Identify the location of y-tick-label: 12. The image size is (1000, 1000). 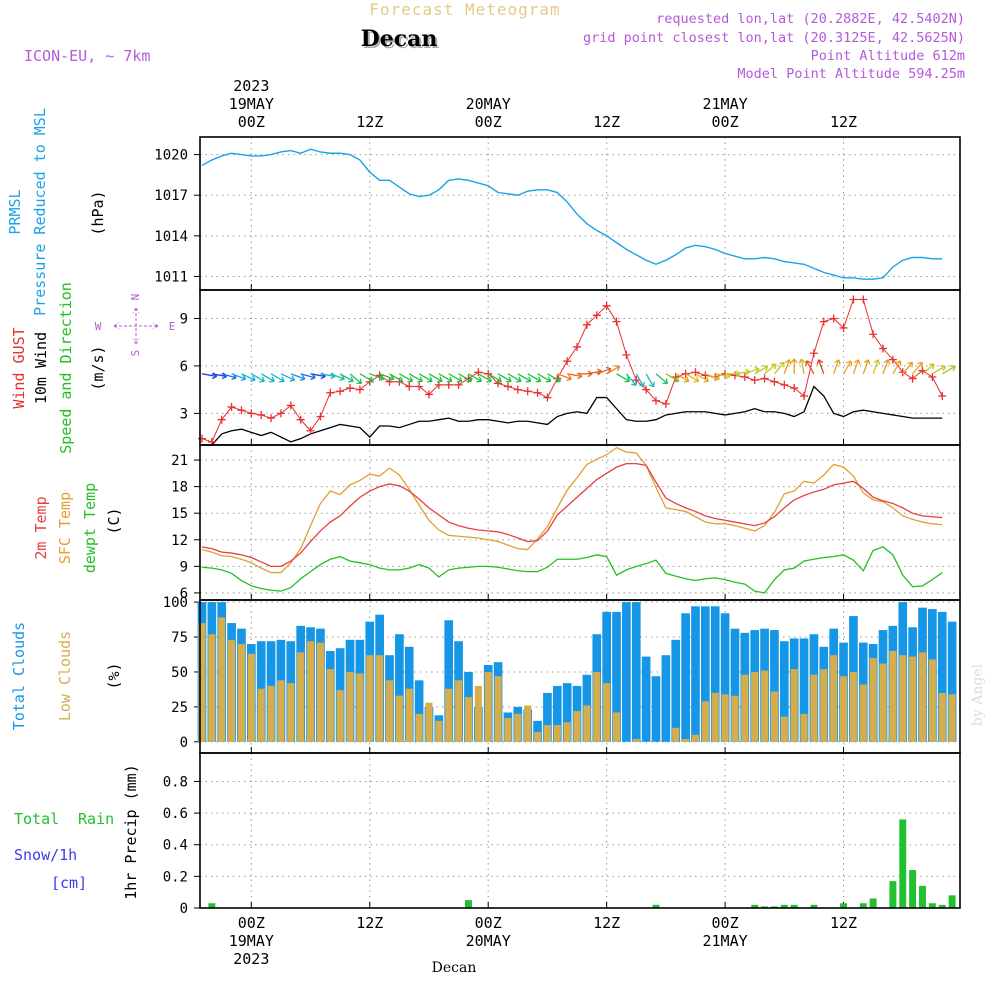
(179, 541).